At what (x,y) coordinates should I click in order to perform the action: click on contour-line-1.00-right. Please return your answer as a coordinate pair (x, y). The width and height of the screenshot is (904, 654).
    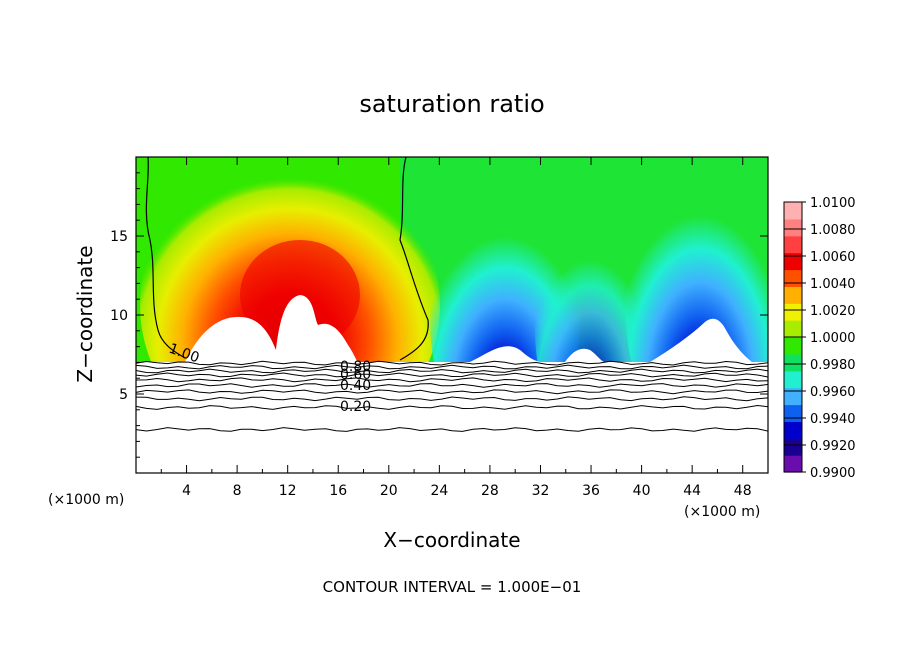
    Looking at the image, I should click on (414, 258).